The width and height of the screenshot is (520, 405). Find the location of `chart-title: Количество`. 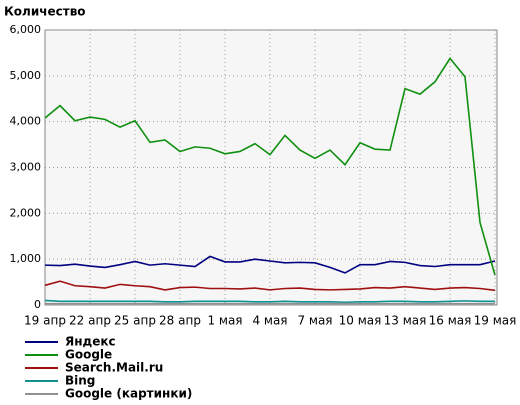

chart-title: Количество is located at coordinates (45, 12).